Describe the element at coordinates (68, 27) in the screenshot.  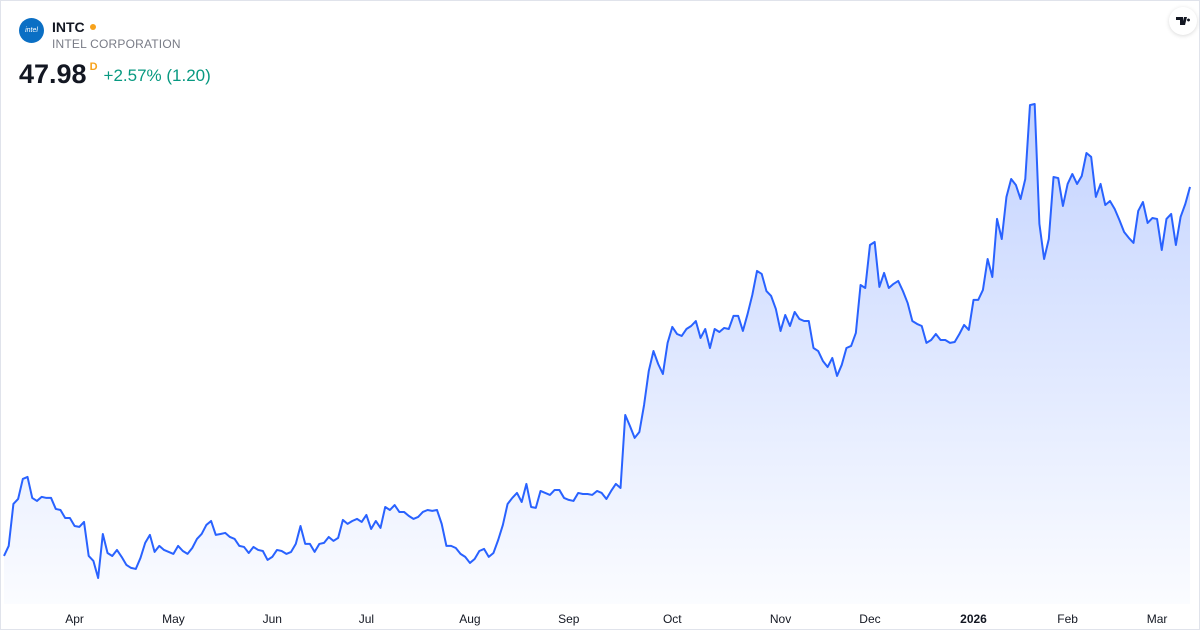
I see `symbol: INTC` at that location.